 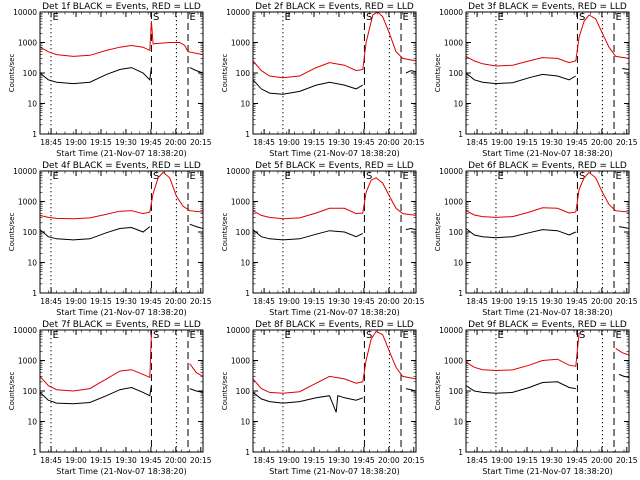 What do you see at coordinates (121, 7) in the screenshot?
I see `chart-title: Det 1f BLACK = Events, RED = LLD` at bounding box center [121, 7].